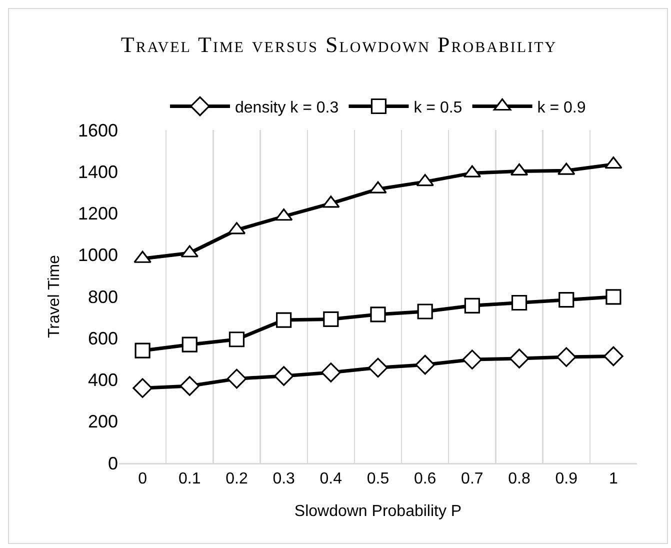 This screenshot has height=548, width=671. Describe the element at coordinates (237, 479) in the screenshot. I see `x-tick-label: 0.2` at that location.